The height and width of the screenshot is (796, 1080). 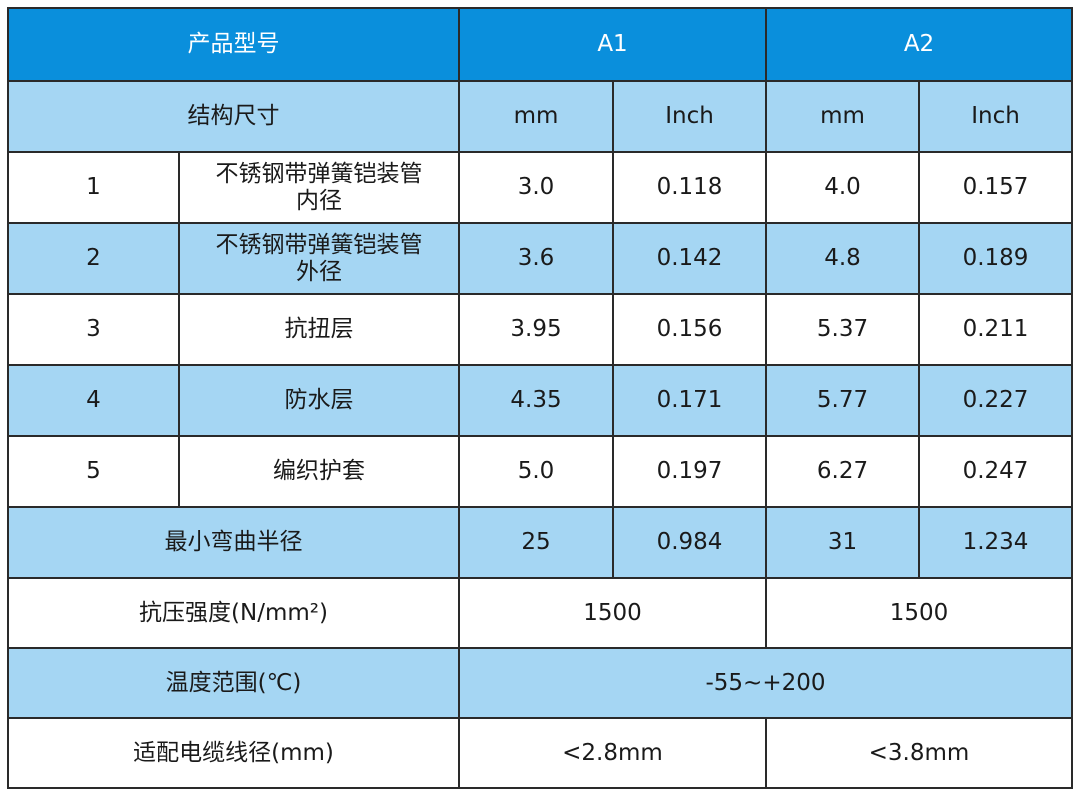 I want to click on cable-label: 适配电缆线径(mm), so click(x=233, y=753).